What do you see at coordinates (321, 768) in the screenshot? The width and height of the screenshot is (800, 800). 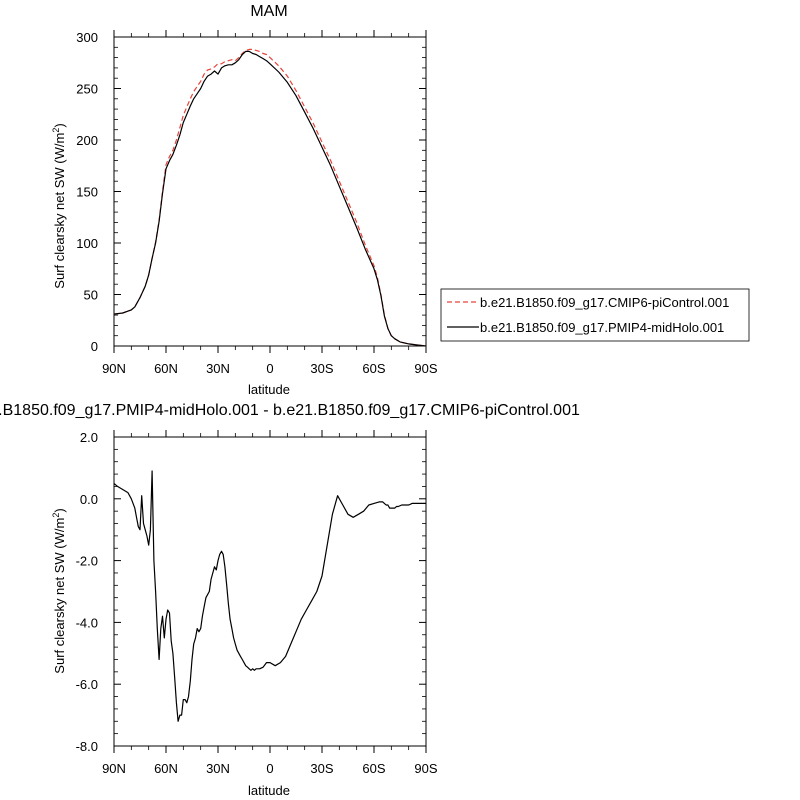 I see `bottom-xtick-label: 30S` at bounding box center [321, 768].